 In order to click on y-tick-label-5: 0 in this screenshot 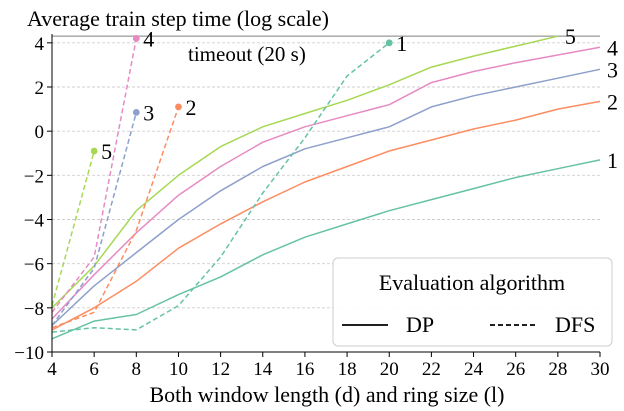, I will do `click(40, 132)`.